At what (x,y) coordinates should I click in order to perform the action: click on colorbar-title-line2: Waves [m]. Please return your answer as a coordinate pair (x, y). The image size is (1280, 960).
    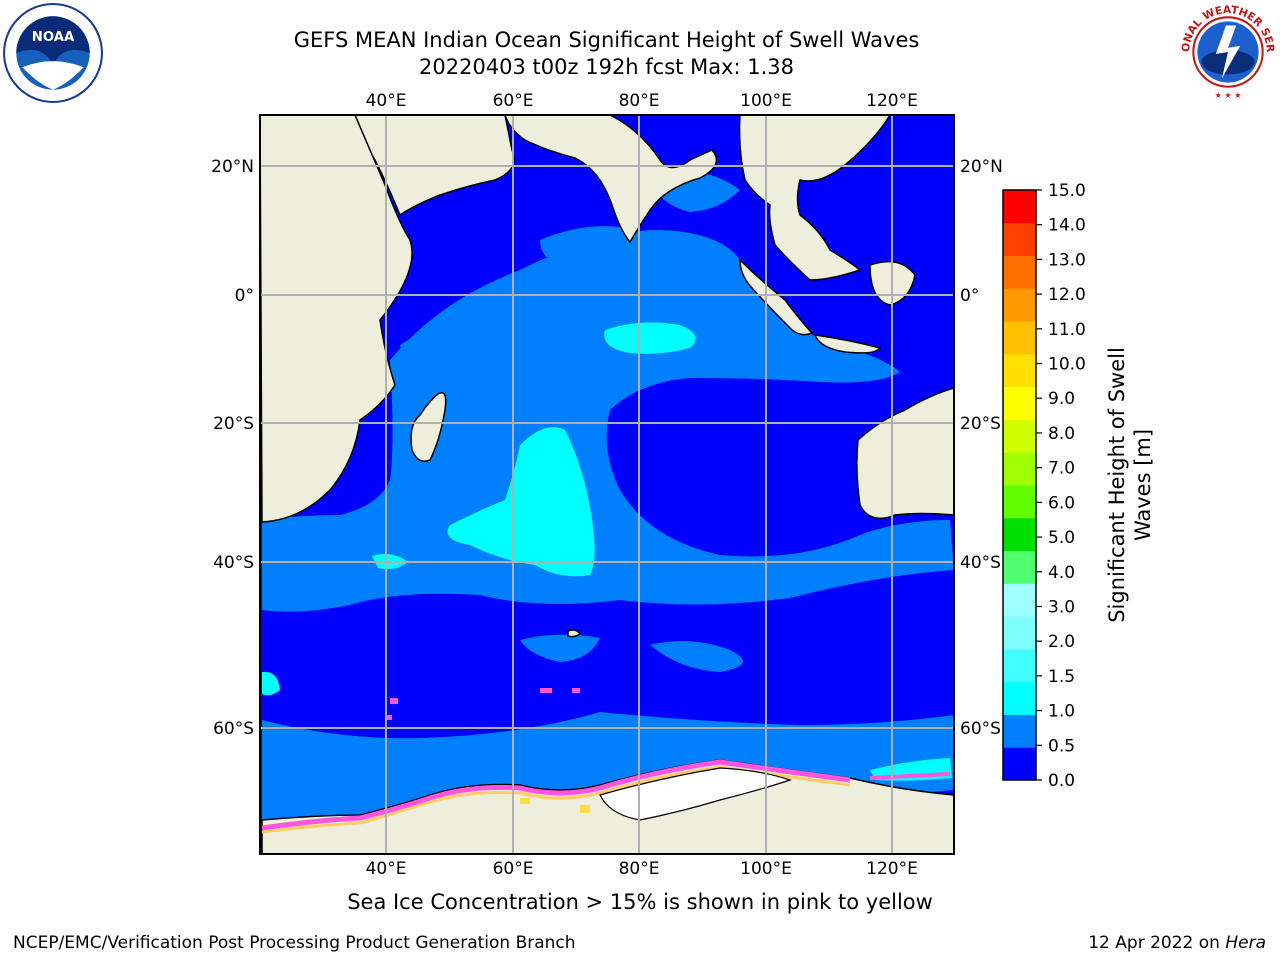
    Looking at the image, I should click on (1143, 485).